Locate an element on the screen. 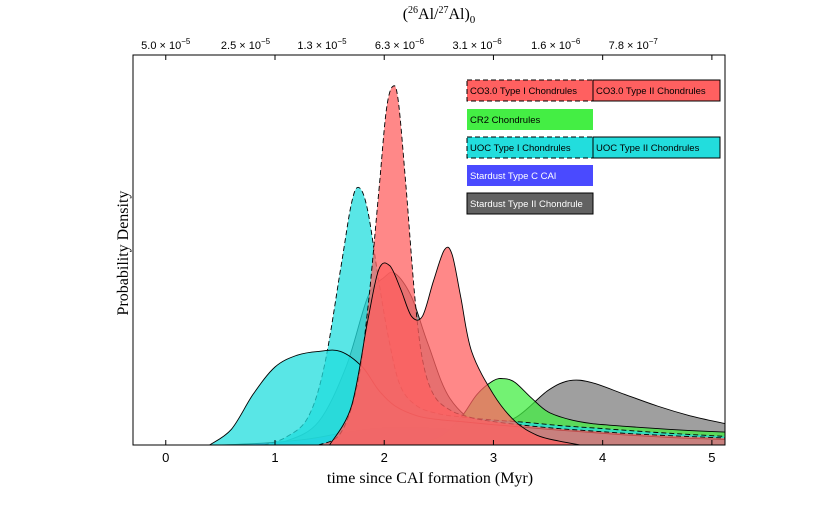 The image size is (830, 522). legend-label: UOC Type II Chondrules is located at coordinates (648, 148).